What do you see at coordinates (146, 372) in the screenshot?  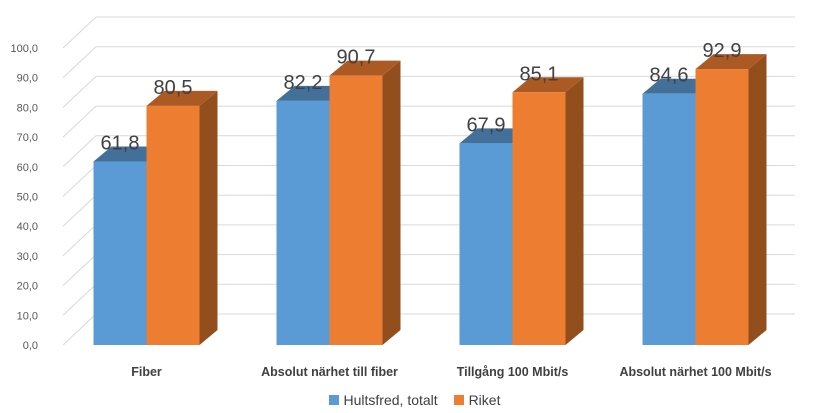 I see `x-tick-label: Fiber` at bounding box center [146, 372].